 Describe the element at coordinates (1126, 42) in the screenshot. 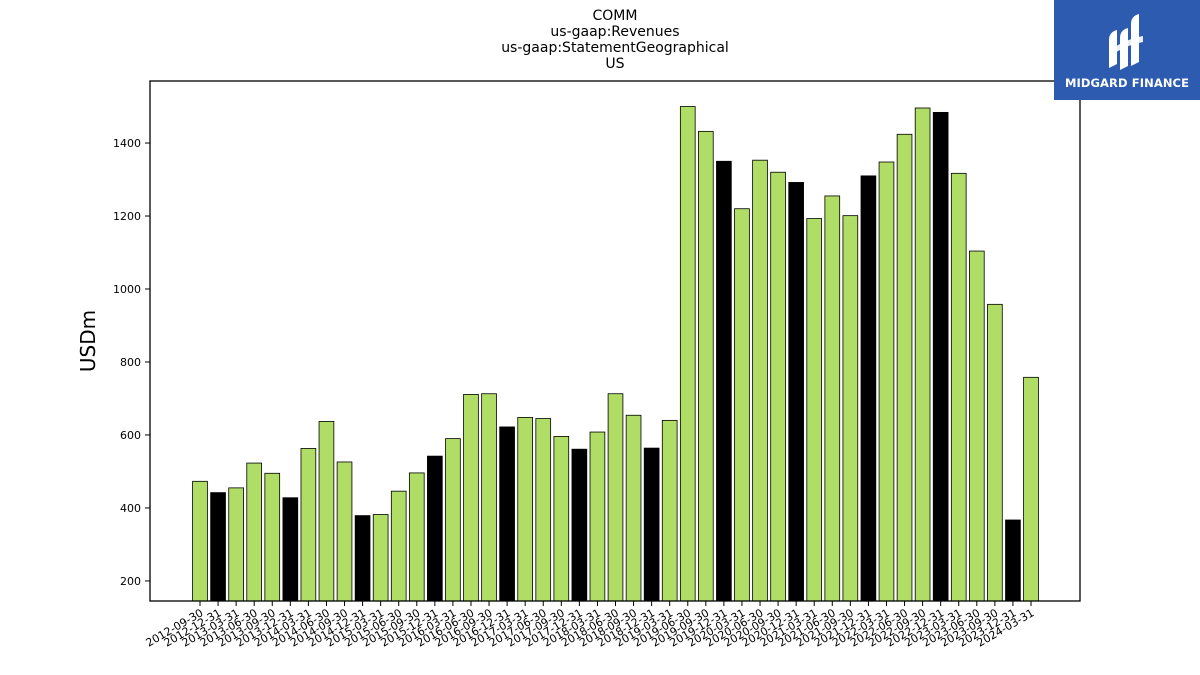

I see `midgard-logo-icon` at that location.